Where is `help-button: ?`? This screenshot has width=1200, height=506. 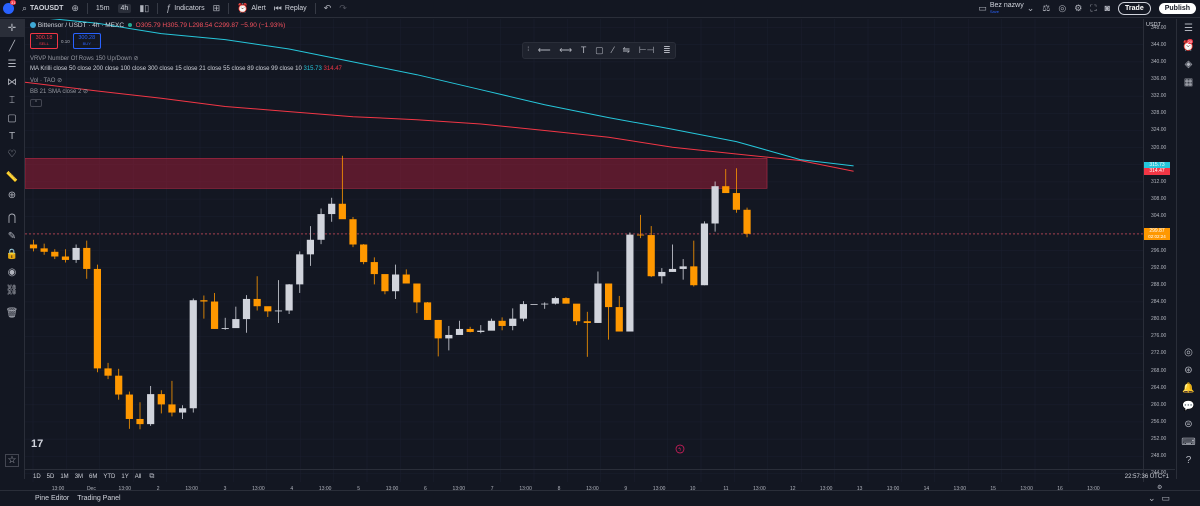 help-button: ? is located at coordinates (1188, 460).